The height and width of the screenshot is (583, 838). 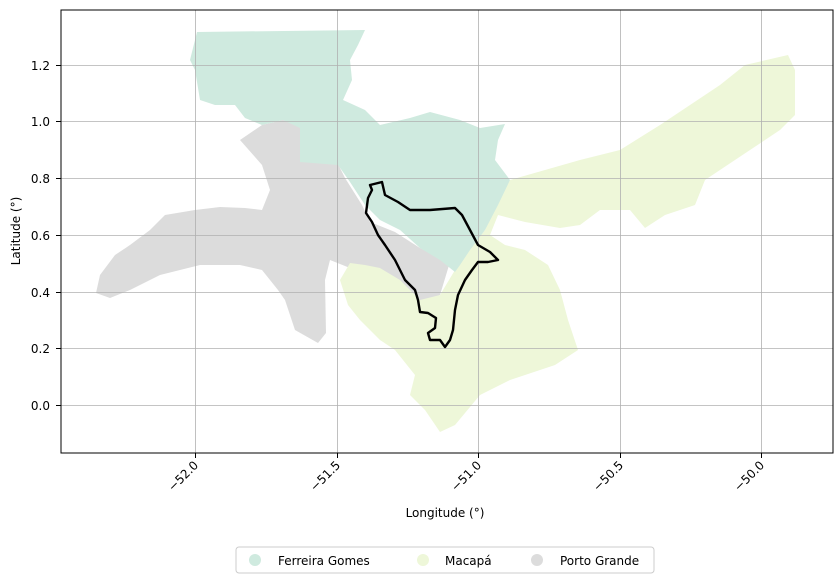 What do you see at coordinates (599, 561) in the screenshot?
I see `legend-label-porto-grande: Porto Grande` at bounding box center [599, 561].